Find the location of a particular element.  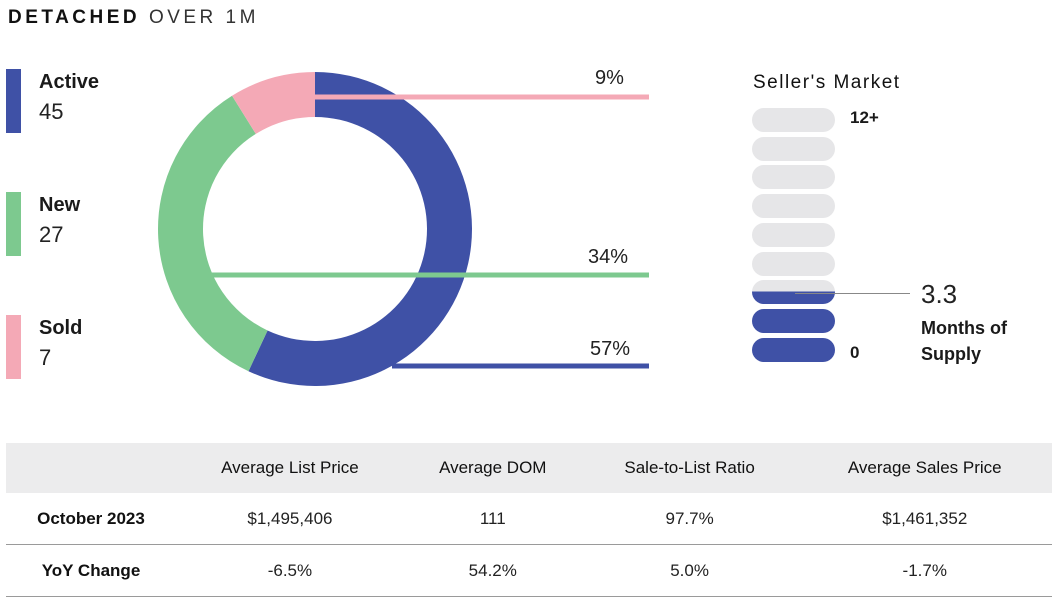

legend-label-sold: Sold is located at coordinates (61, 328).